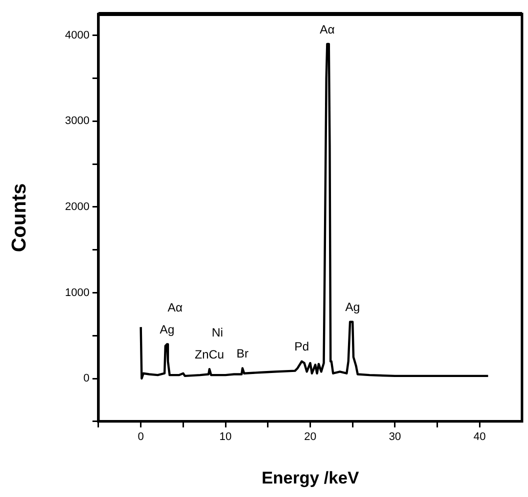 The width and height of the screenshot is (528, 497). Describe the element at coordinates (302, 347) in the screenshot. I see `annotation: Pd` at that location.